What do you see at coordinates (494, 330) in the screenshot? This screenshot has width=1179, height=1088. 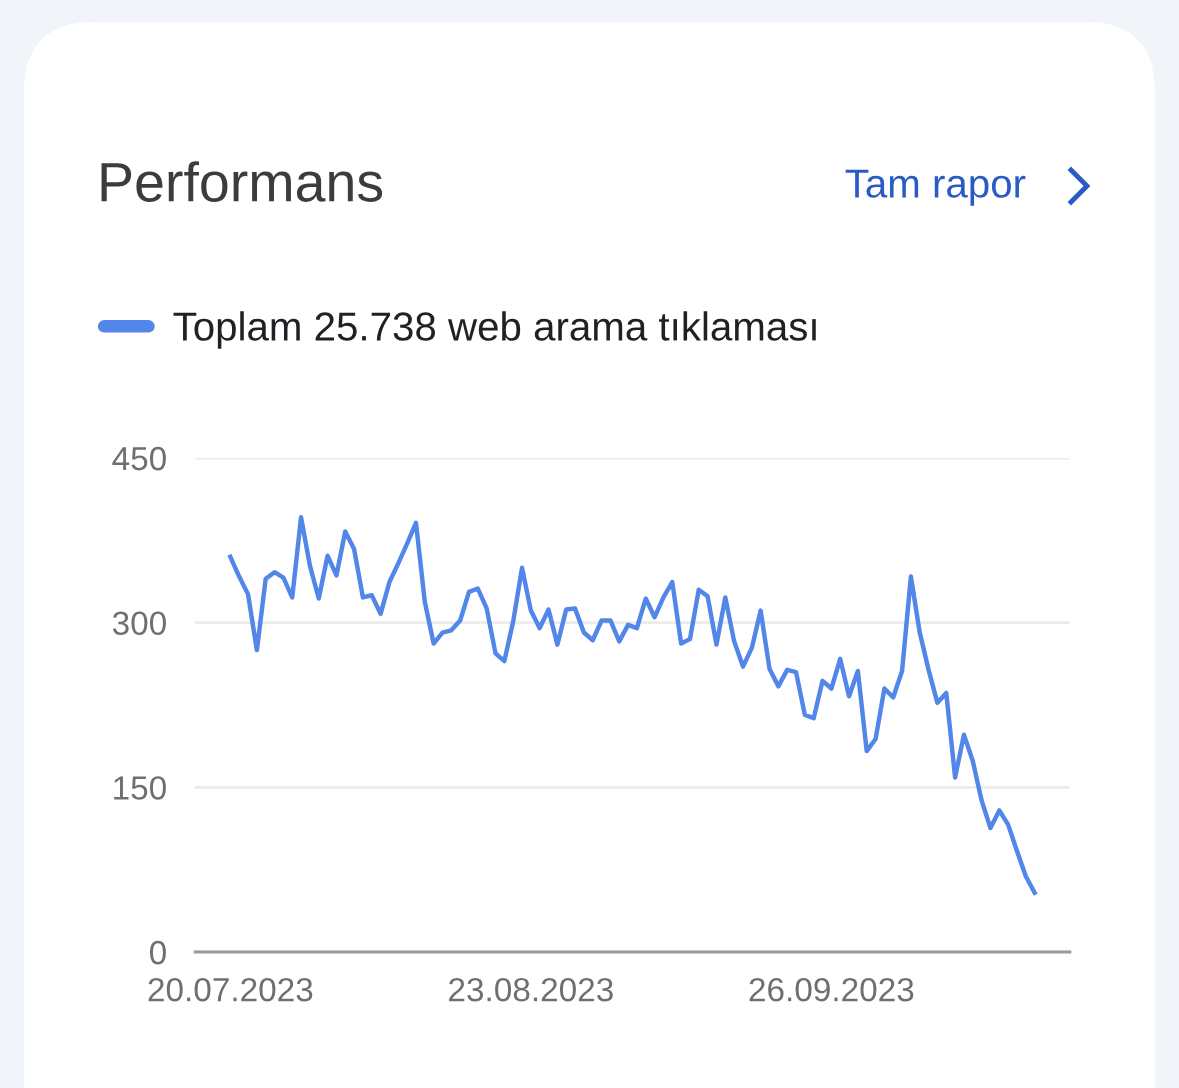 I see `legend-label: Toplam 25.738 web arama tıklaması` at bounding box center [494, 330].